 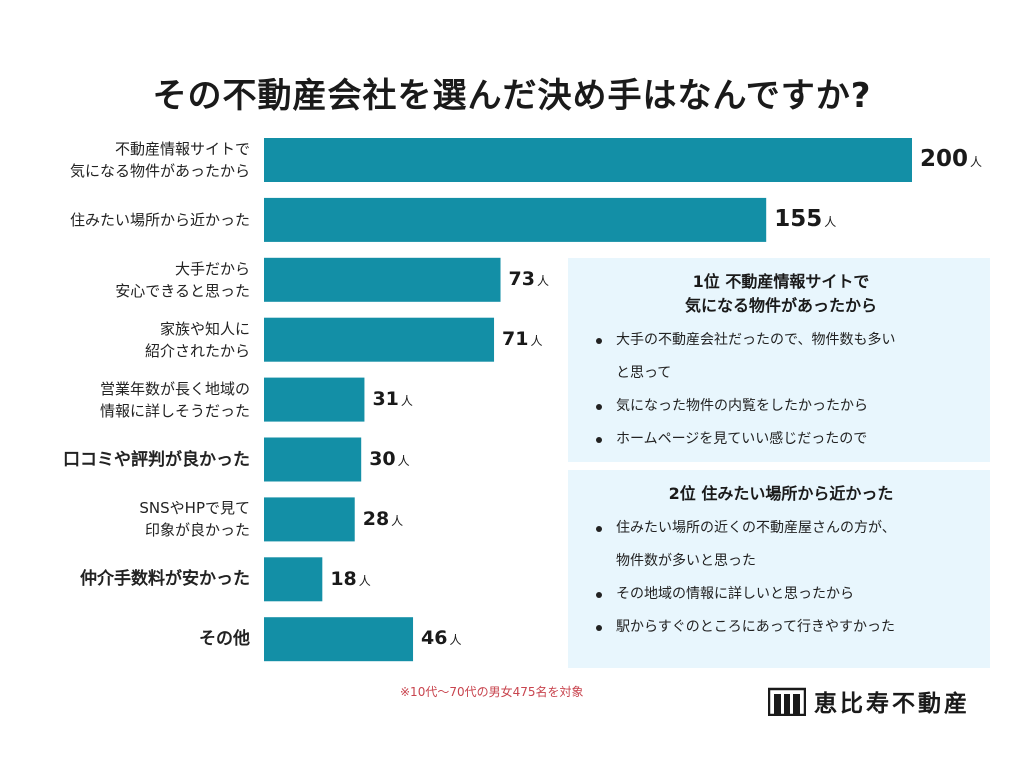 I want to click on value-label: 71 人, so click(x=522, y=339).